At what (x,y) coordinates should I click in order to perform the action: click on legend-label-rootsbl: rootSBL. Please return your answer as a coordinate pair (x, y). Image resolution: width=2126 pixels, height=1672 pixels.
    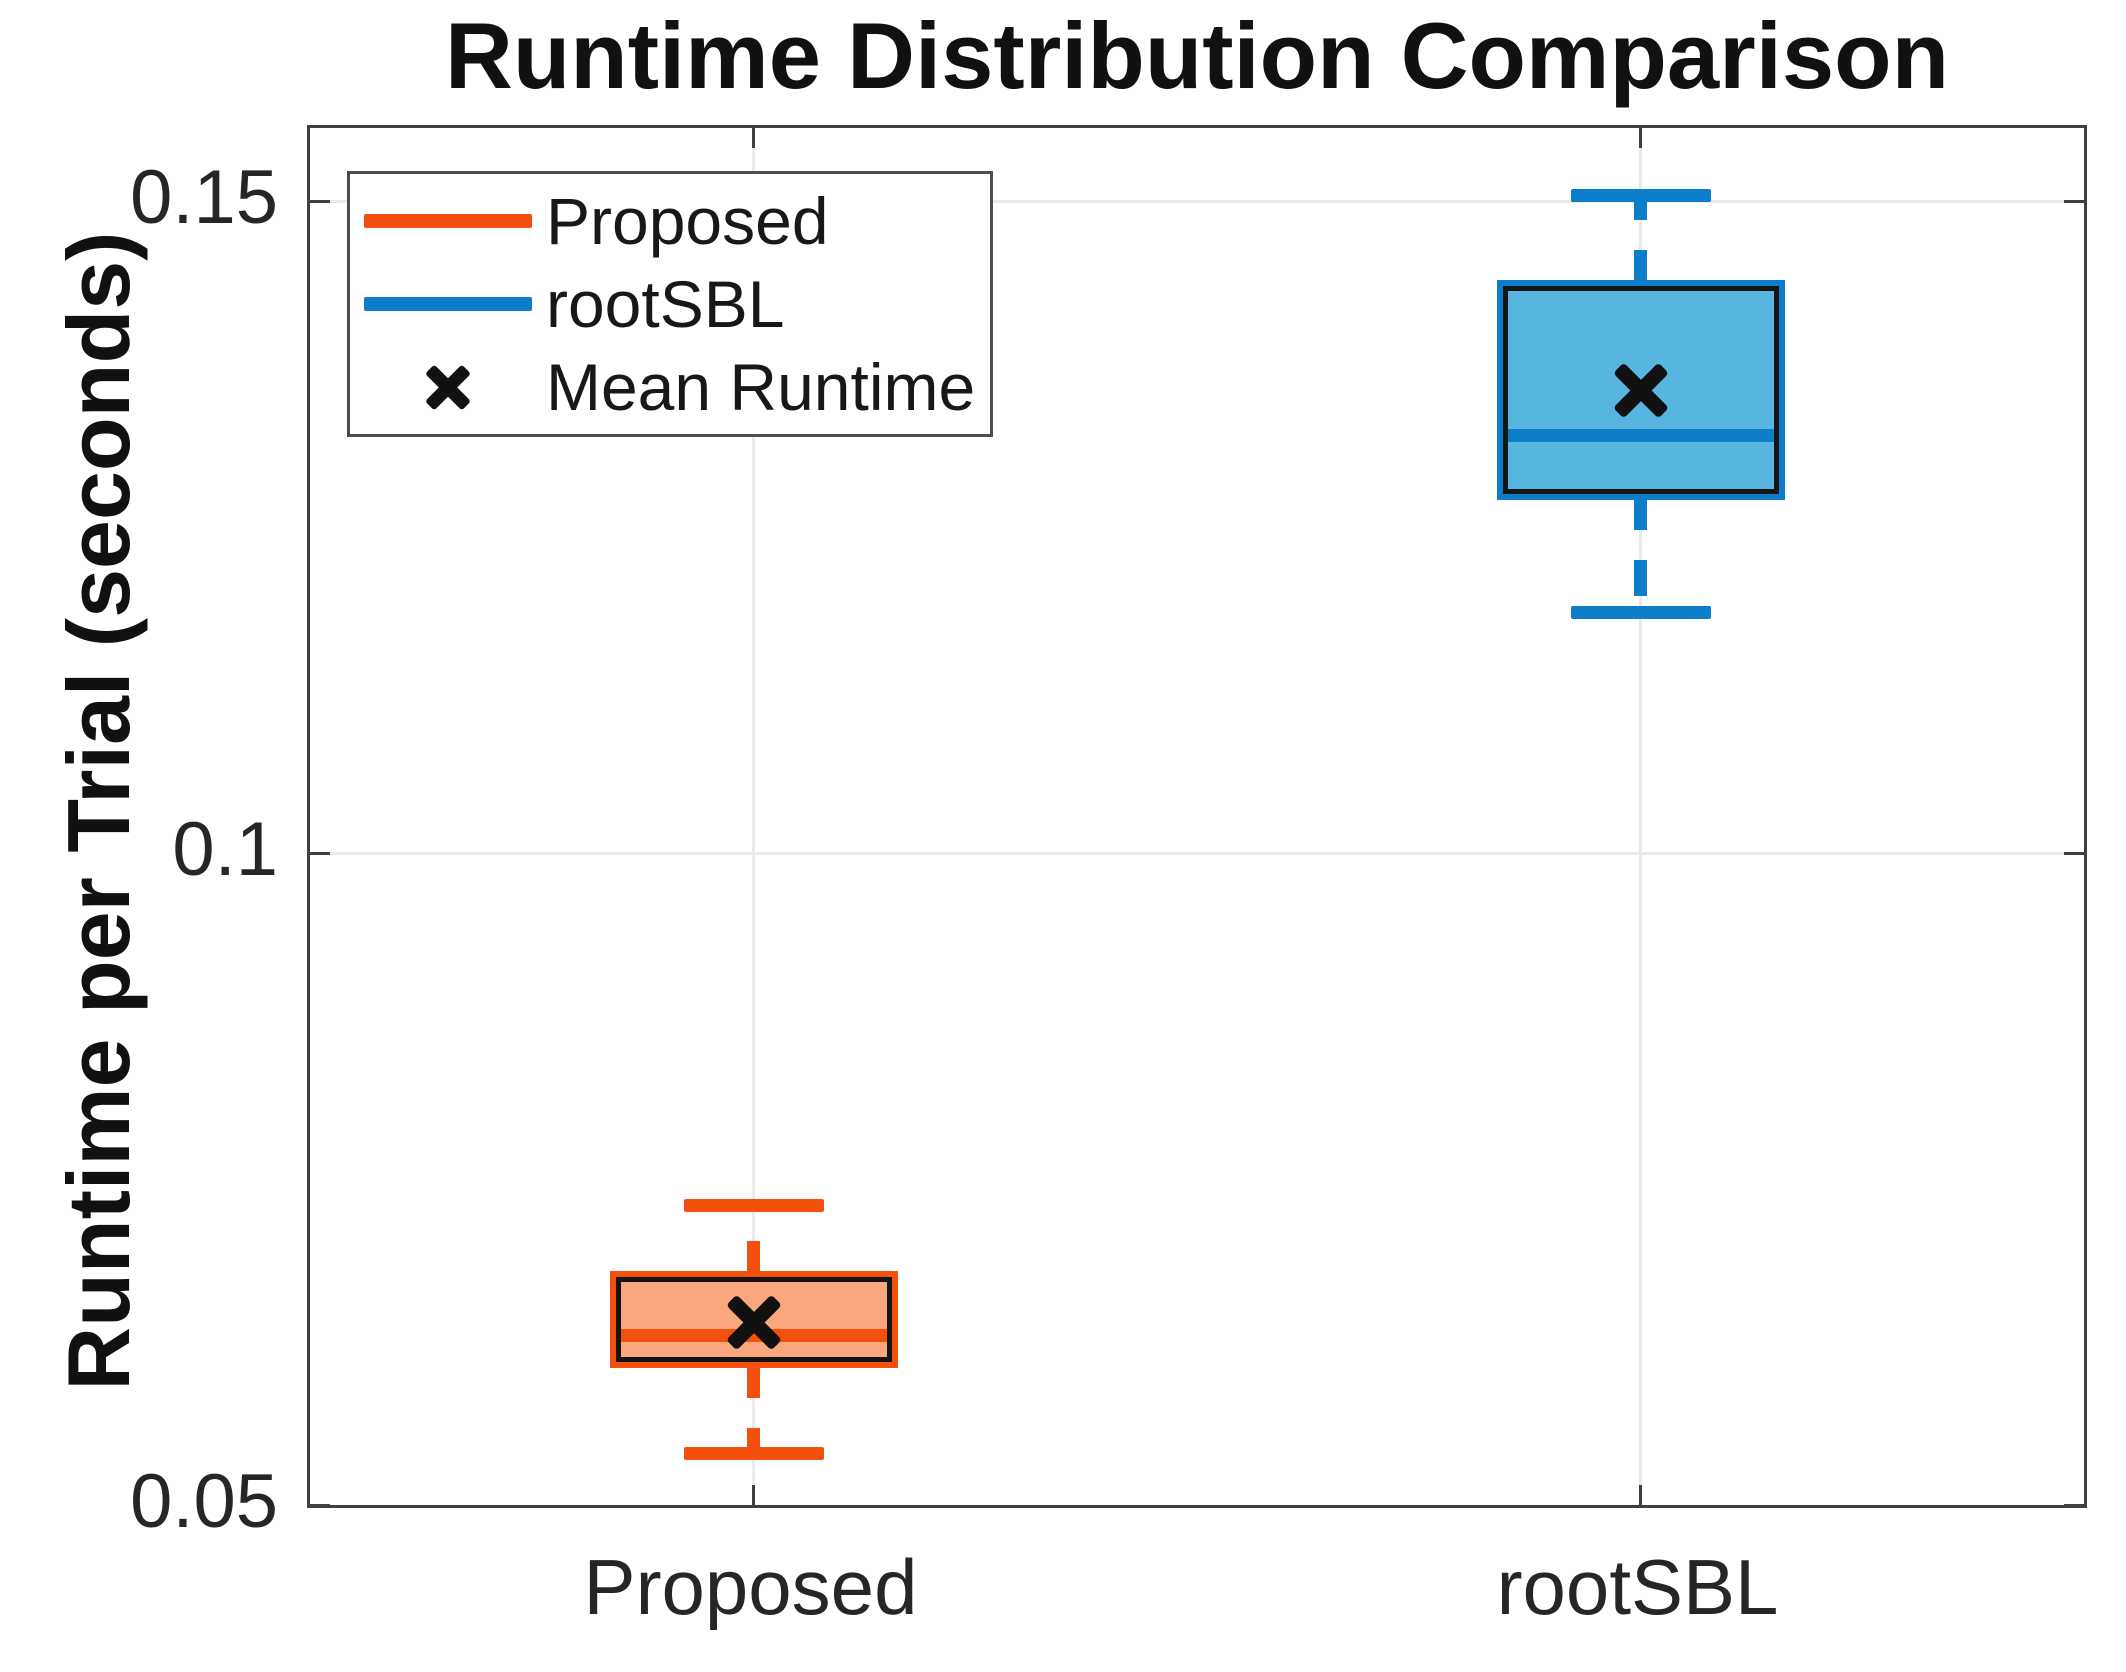
    Looking at the image, I should click on (665, 304).